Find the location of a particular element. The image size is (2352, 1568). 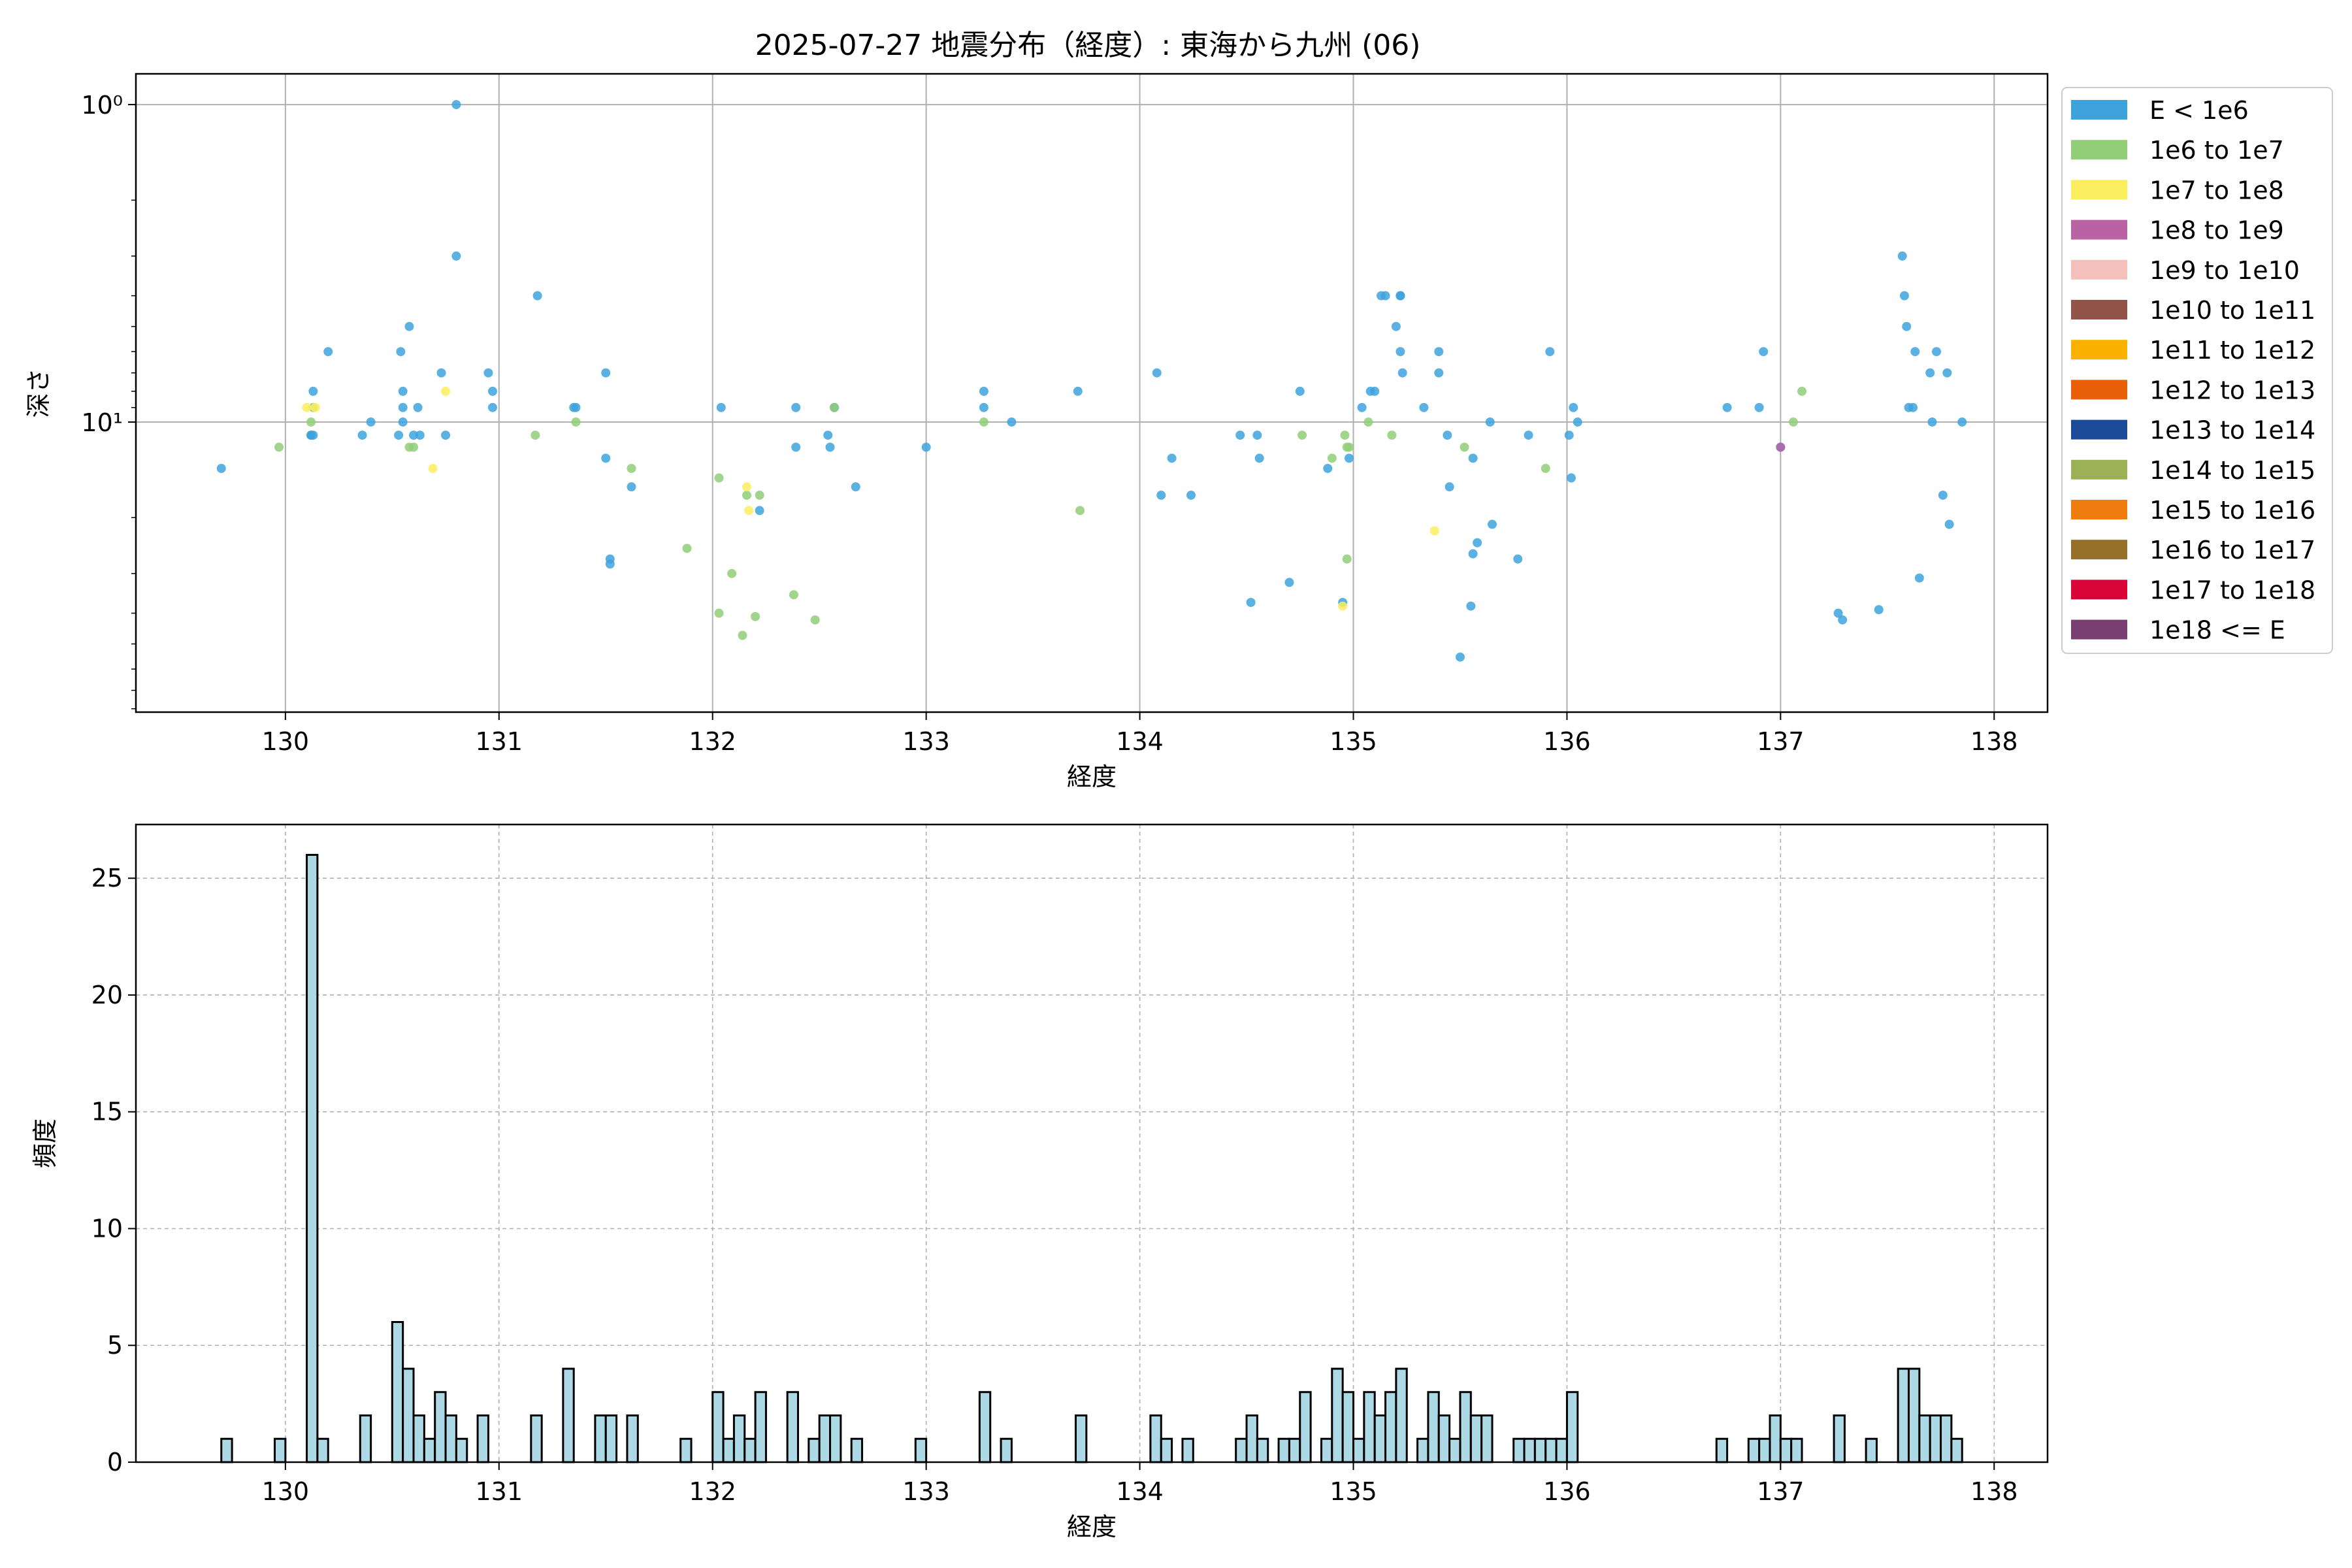

figure-title: 2025-07-27 地震分布（経度）: 東海から九州 (06) is located at coordinates (1088, 45).